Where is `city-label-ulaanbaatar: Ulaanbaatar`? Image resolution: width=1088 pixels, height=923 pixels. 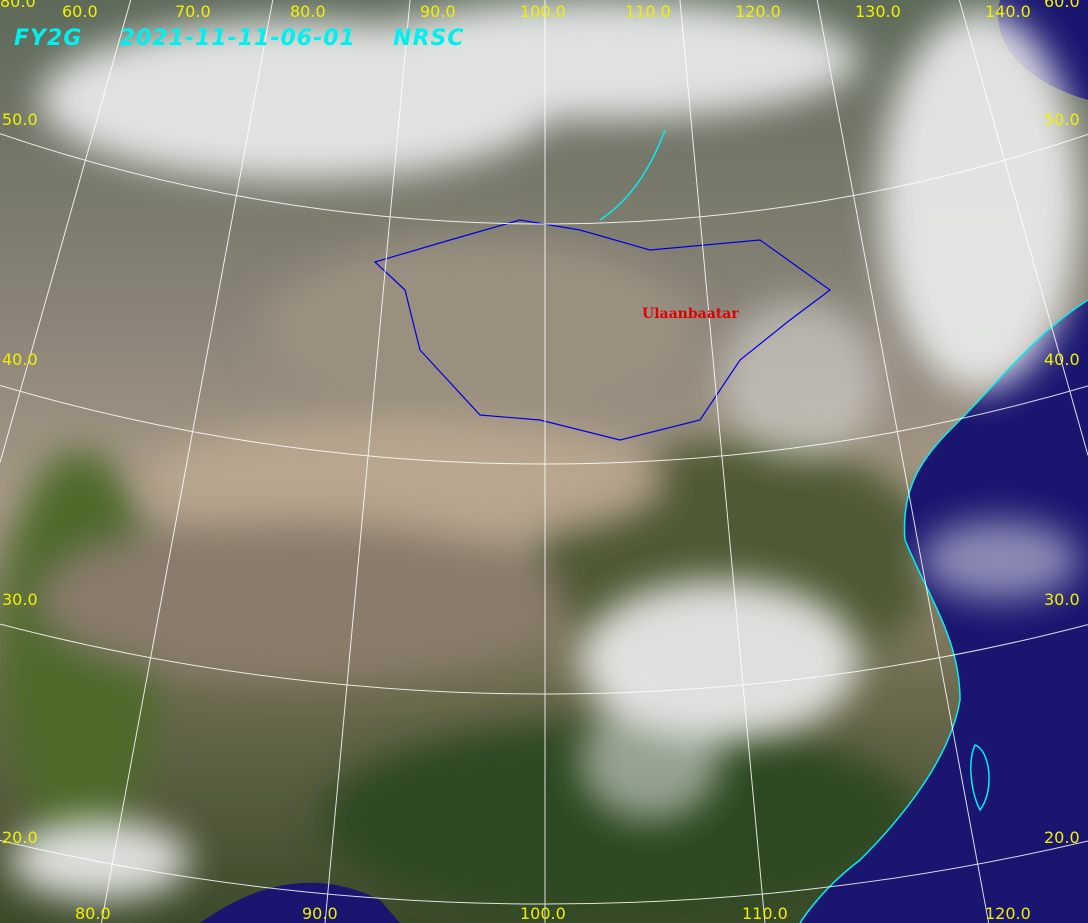 city-label-ulaanbaatar: Ulaanbaatar is located at coordinates (690, 314).